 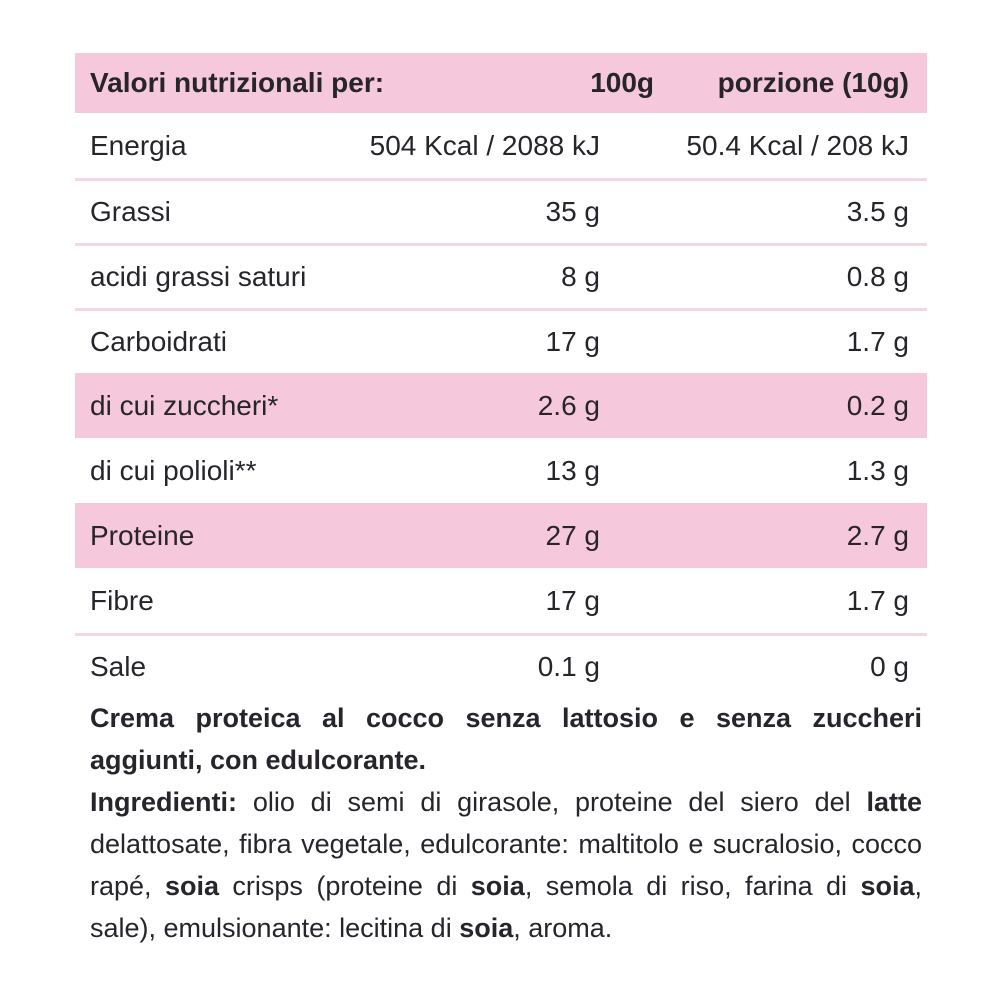 What do you see at coordinates (580, 276) in the screenshot?
I see `value-per-100g: 8 g` at bounding box center [580, 276].